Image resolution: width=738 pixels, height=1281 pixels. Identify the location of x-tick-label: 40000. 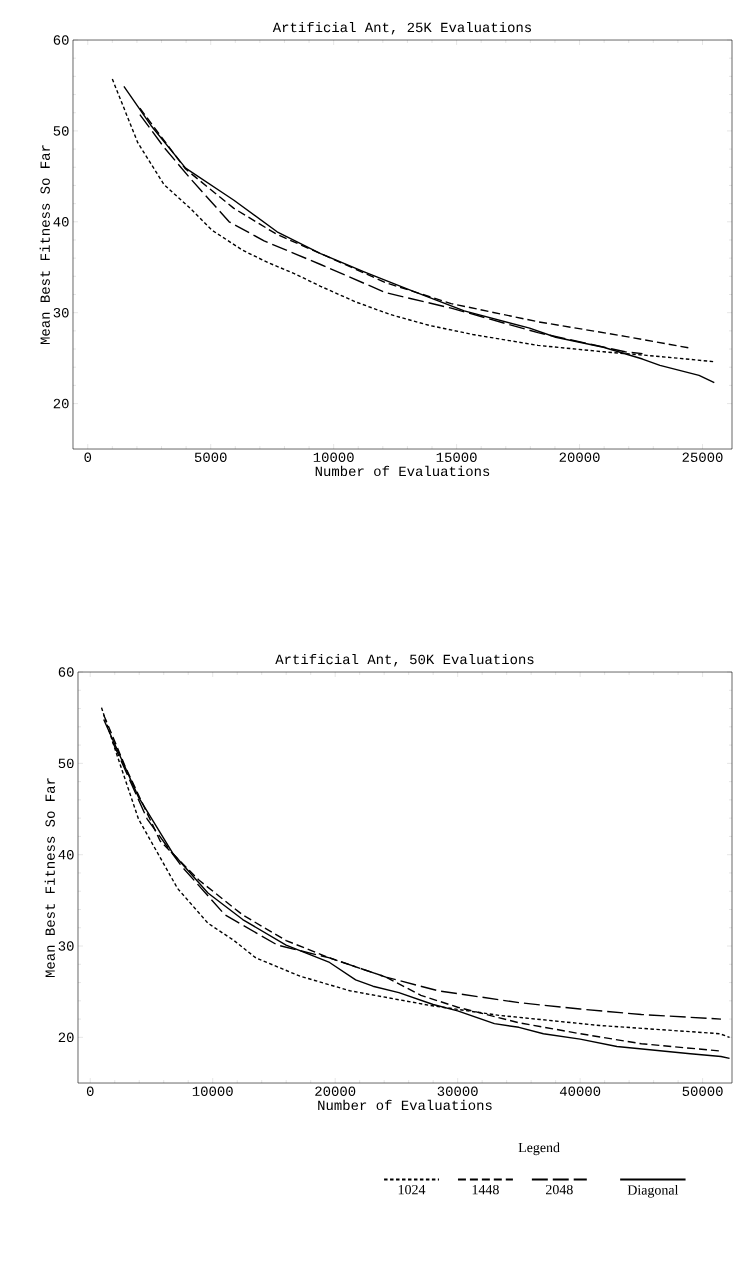
(580, 1091).